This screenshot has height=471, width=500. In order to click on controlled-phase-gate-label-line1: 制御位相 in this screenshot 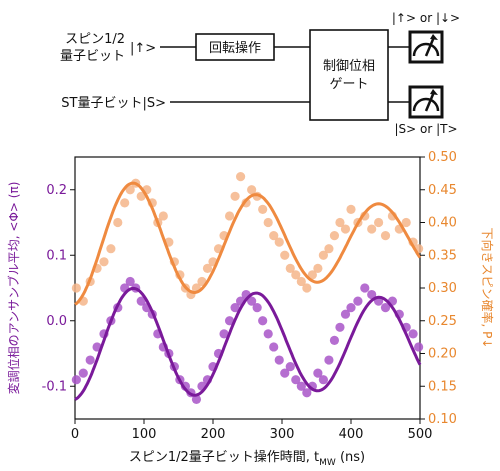, I will do `click(349, 66)`.